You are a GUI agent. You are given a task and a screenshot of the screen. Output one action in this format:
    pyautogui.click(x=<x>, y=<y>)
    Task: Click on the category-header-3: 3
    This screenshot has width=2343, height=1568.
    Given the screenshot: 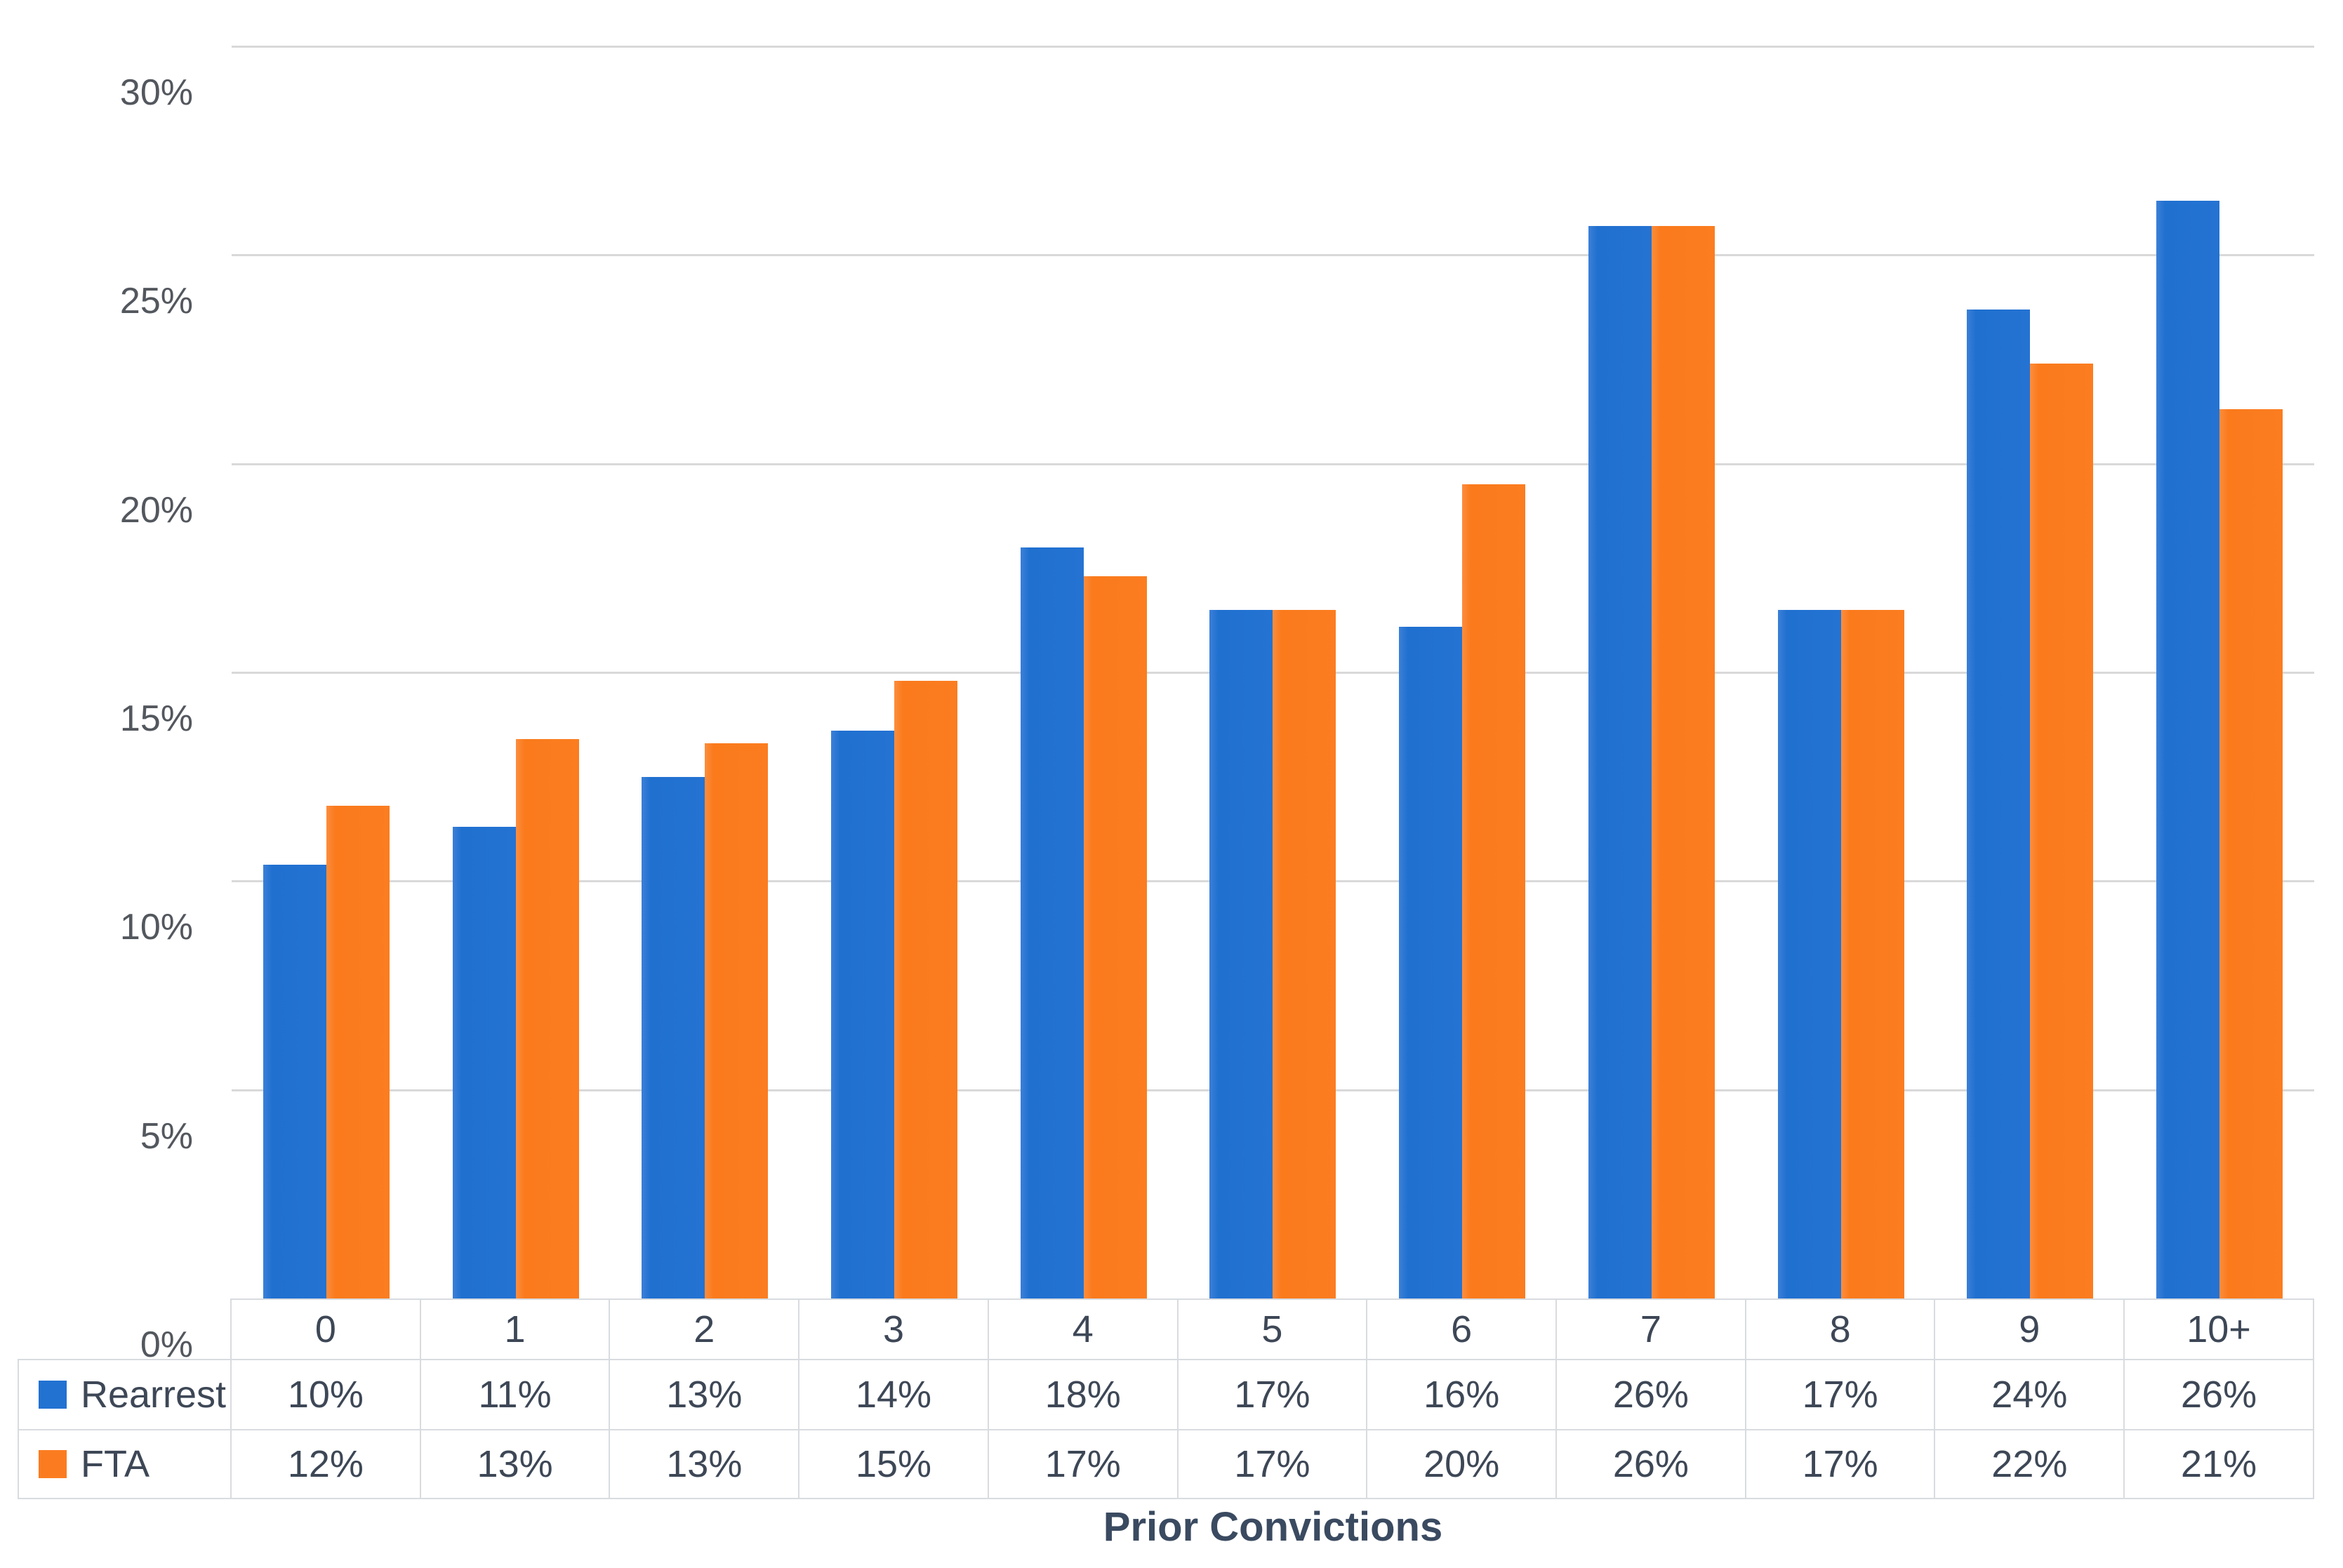 What is the action you would take?
    pyautogui.click(x=894, y=1328)
    